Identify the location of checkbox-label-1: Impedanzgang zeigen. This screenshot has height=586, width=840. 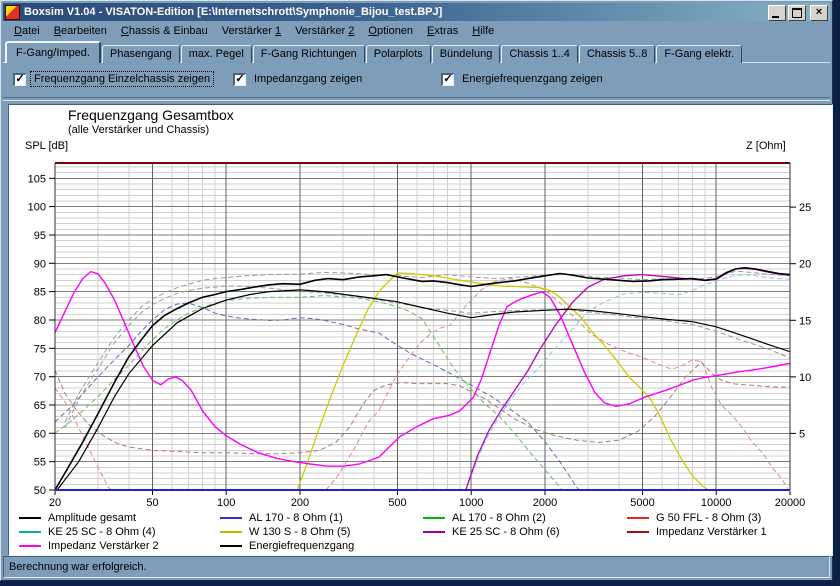
(308, 79).